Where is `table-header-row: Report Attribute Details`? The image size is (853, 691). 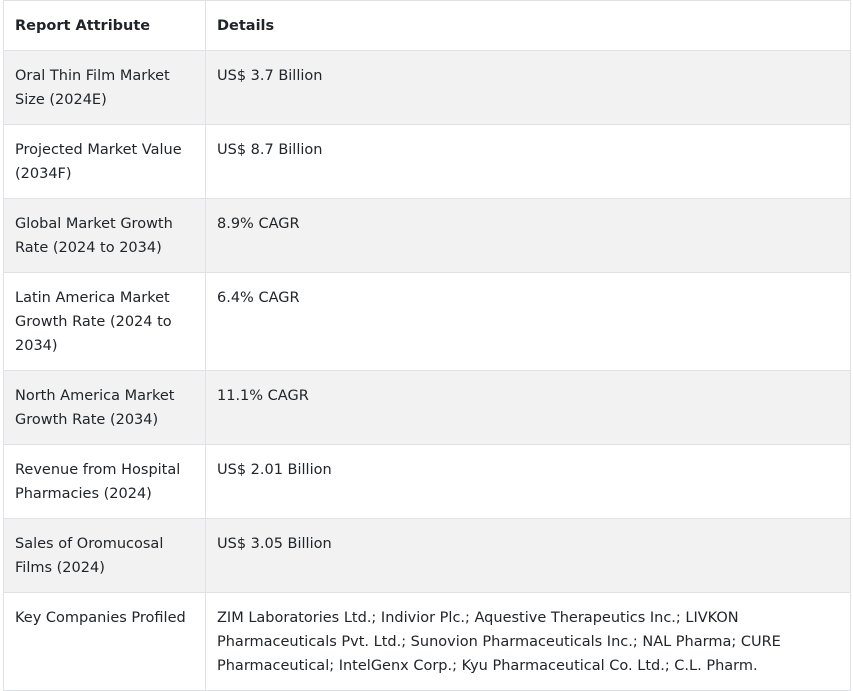 table-header-row: Report Attribute Details is located at coordinates (427, 25).